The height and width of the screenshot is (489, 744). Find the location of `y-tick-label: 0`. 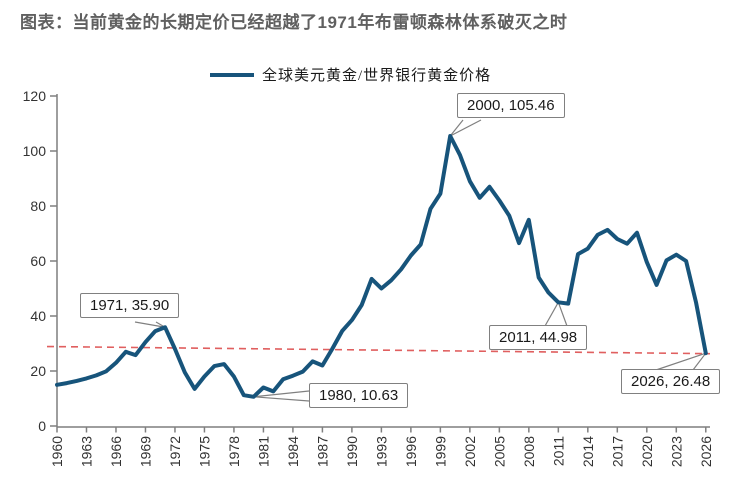

y-tick-label: 0 is located at coordinates (42, 426).